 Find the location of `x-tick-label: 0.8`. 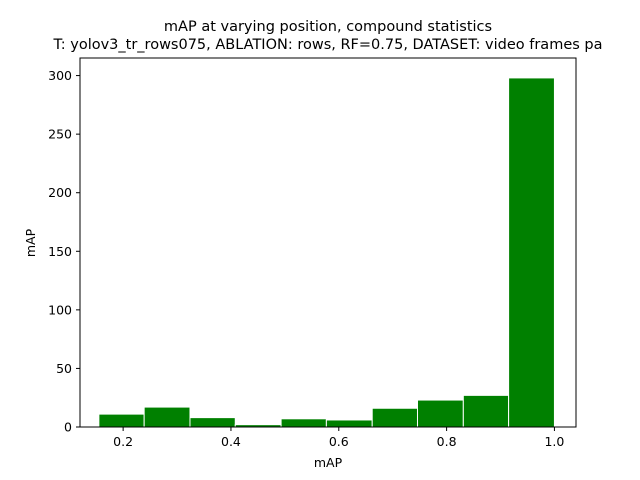

x-tick-label: 0.8 is located at coordinates (447, 441).